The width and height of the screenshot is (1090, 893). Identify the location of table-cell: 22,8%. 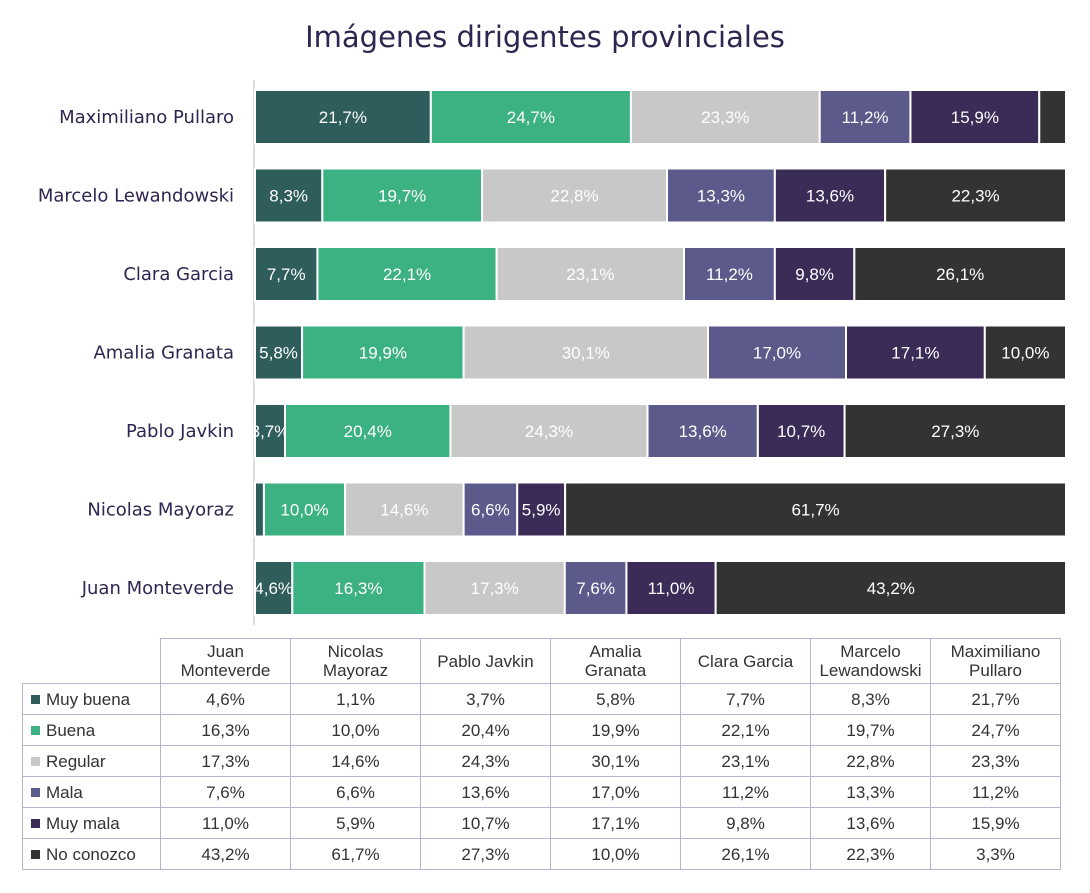
(870, 761).